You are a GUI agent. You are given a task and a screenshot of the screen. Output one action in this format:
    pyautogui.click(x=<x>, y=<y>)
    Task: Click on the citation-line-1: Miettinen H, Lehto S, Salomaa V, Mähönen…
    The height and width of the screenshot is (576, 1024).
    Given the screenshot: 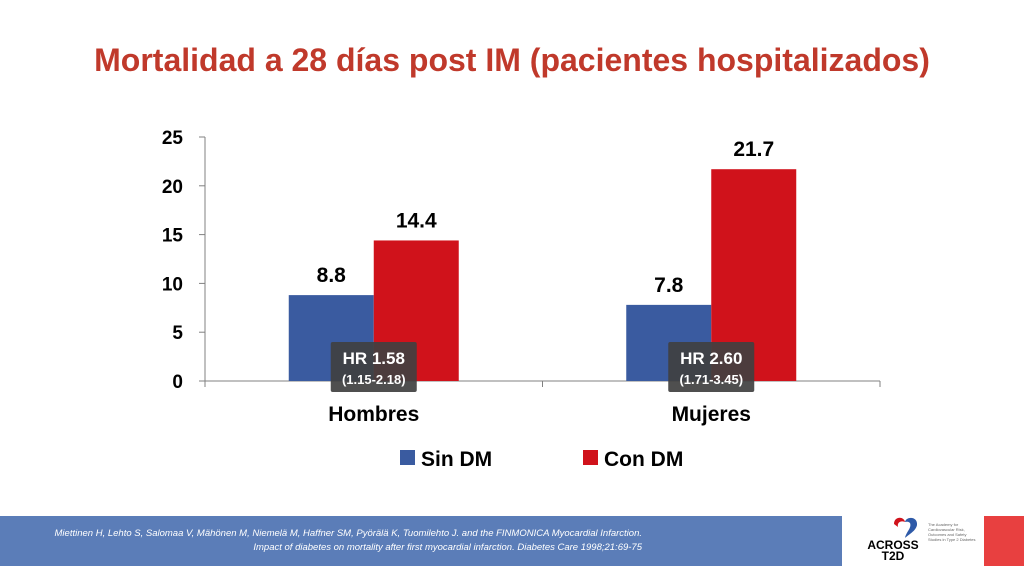 What is the action you would take?
    pyautogui.click(x=348, y=533)
    